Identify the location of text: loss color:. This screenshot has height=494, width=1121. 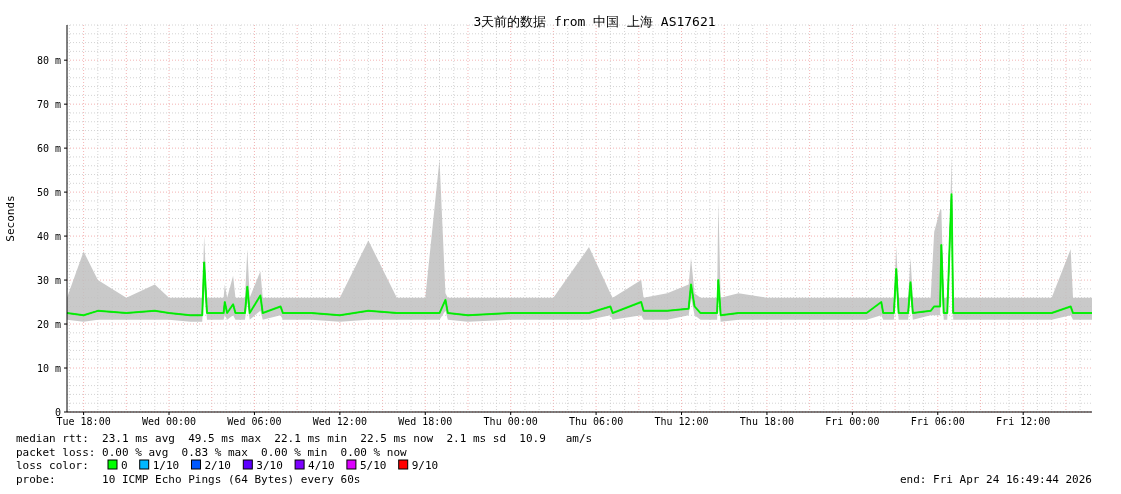
(52, 465).